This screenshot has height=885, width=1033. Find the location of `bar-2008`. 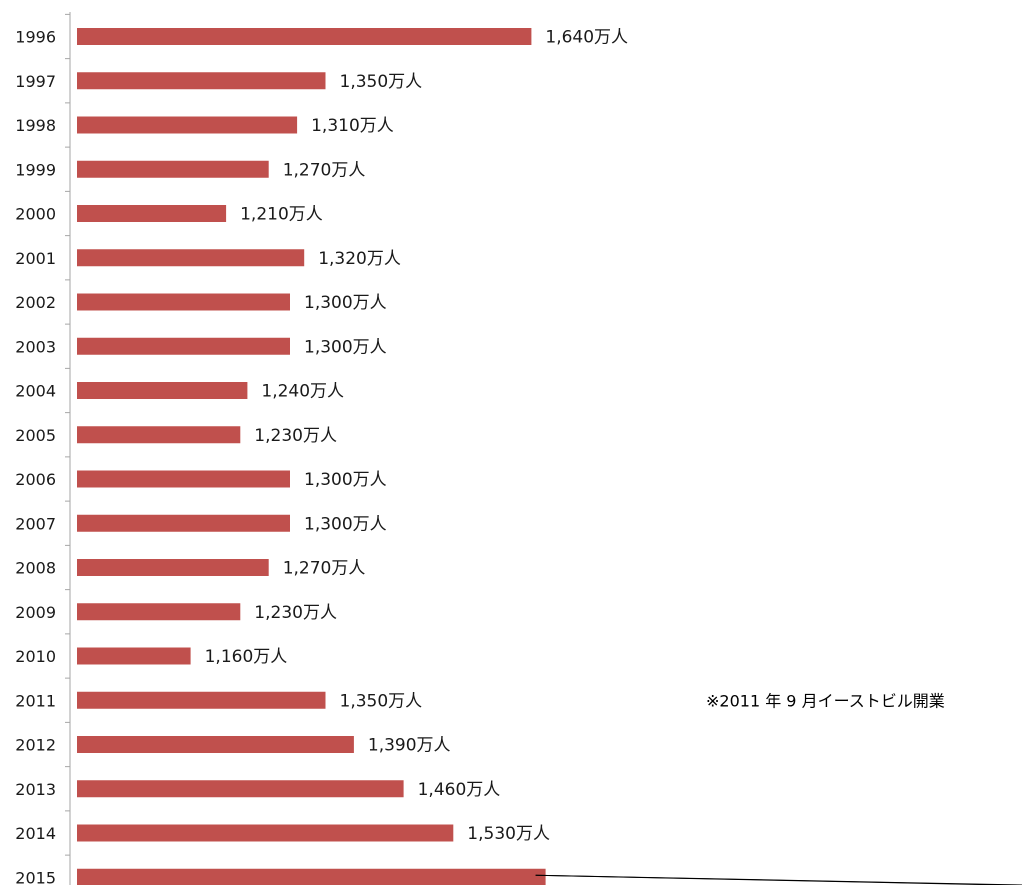

bar-2008 is located at coordinates (173, 567).